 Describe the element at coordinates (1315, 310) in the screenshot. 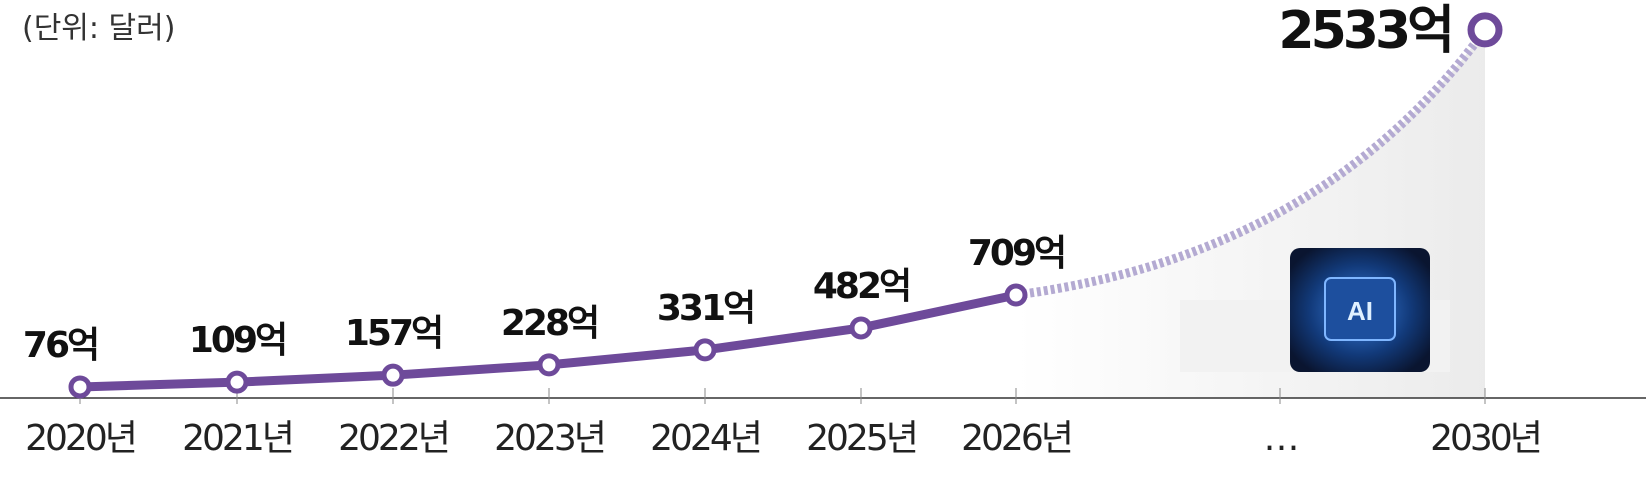

I see `ai-chip-image: AI` at that location.